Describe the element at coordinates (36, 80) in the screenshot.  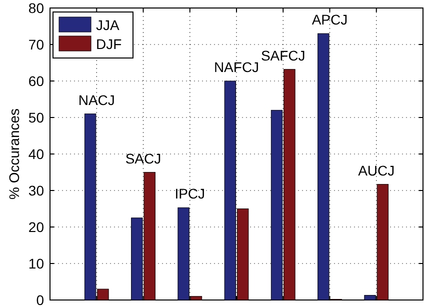
I see `y-tick-label: 60` at that location.